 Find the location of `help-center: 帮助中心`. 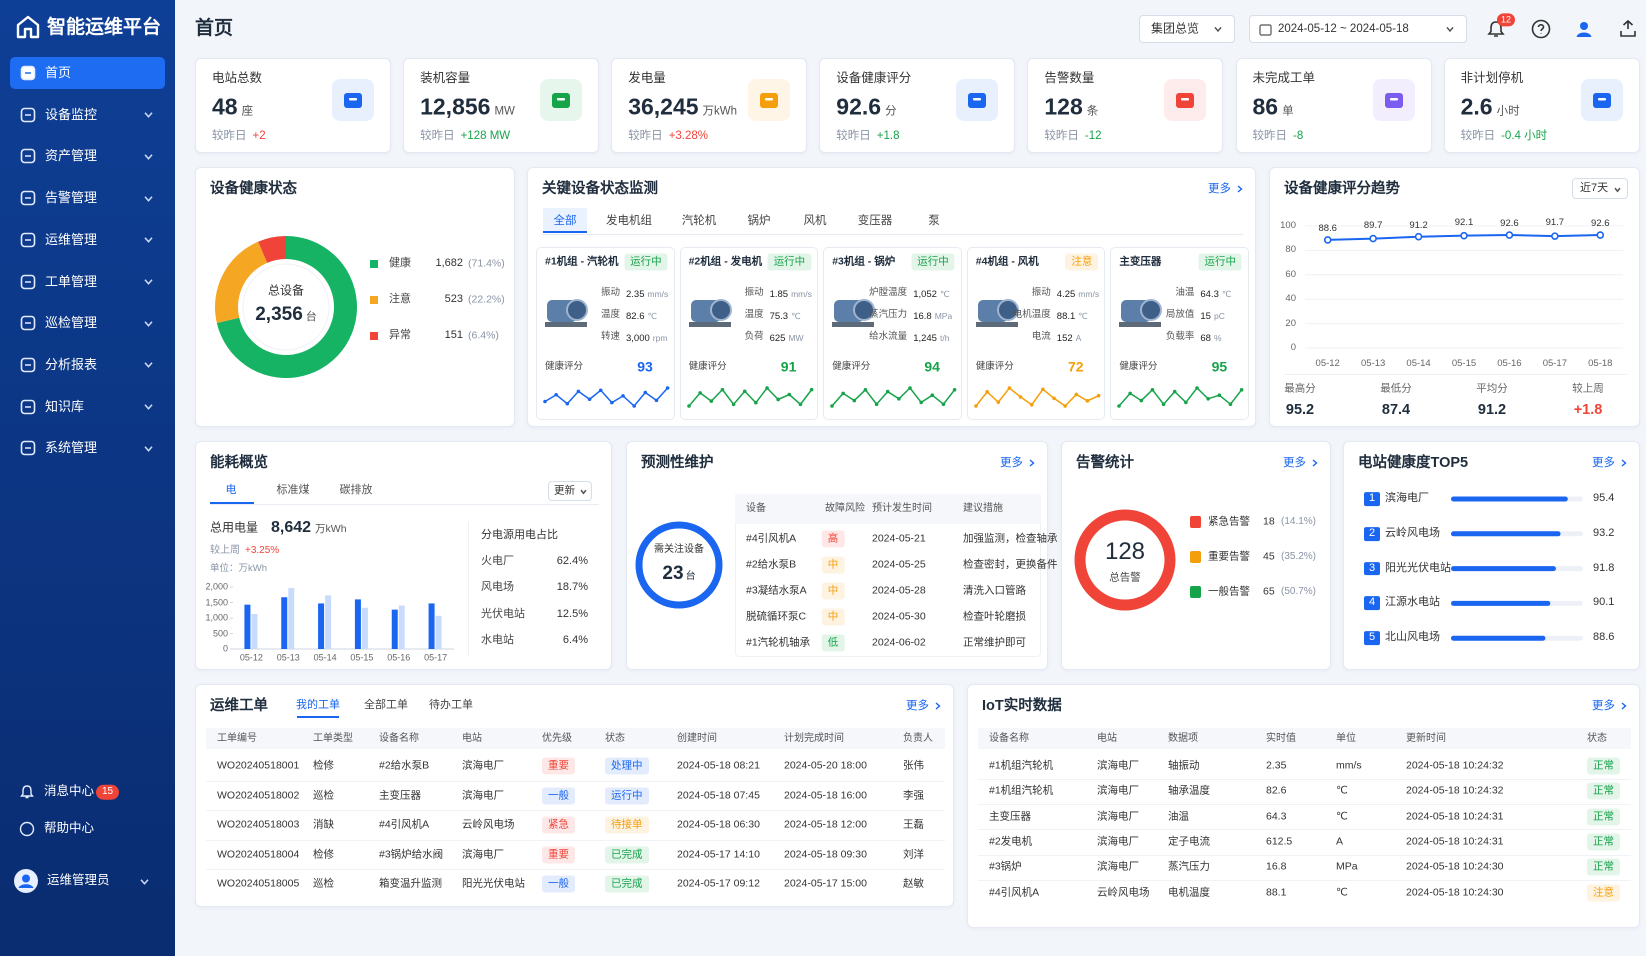

help-center: 帮助中心 is located at coordinates (69, 828).